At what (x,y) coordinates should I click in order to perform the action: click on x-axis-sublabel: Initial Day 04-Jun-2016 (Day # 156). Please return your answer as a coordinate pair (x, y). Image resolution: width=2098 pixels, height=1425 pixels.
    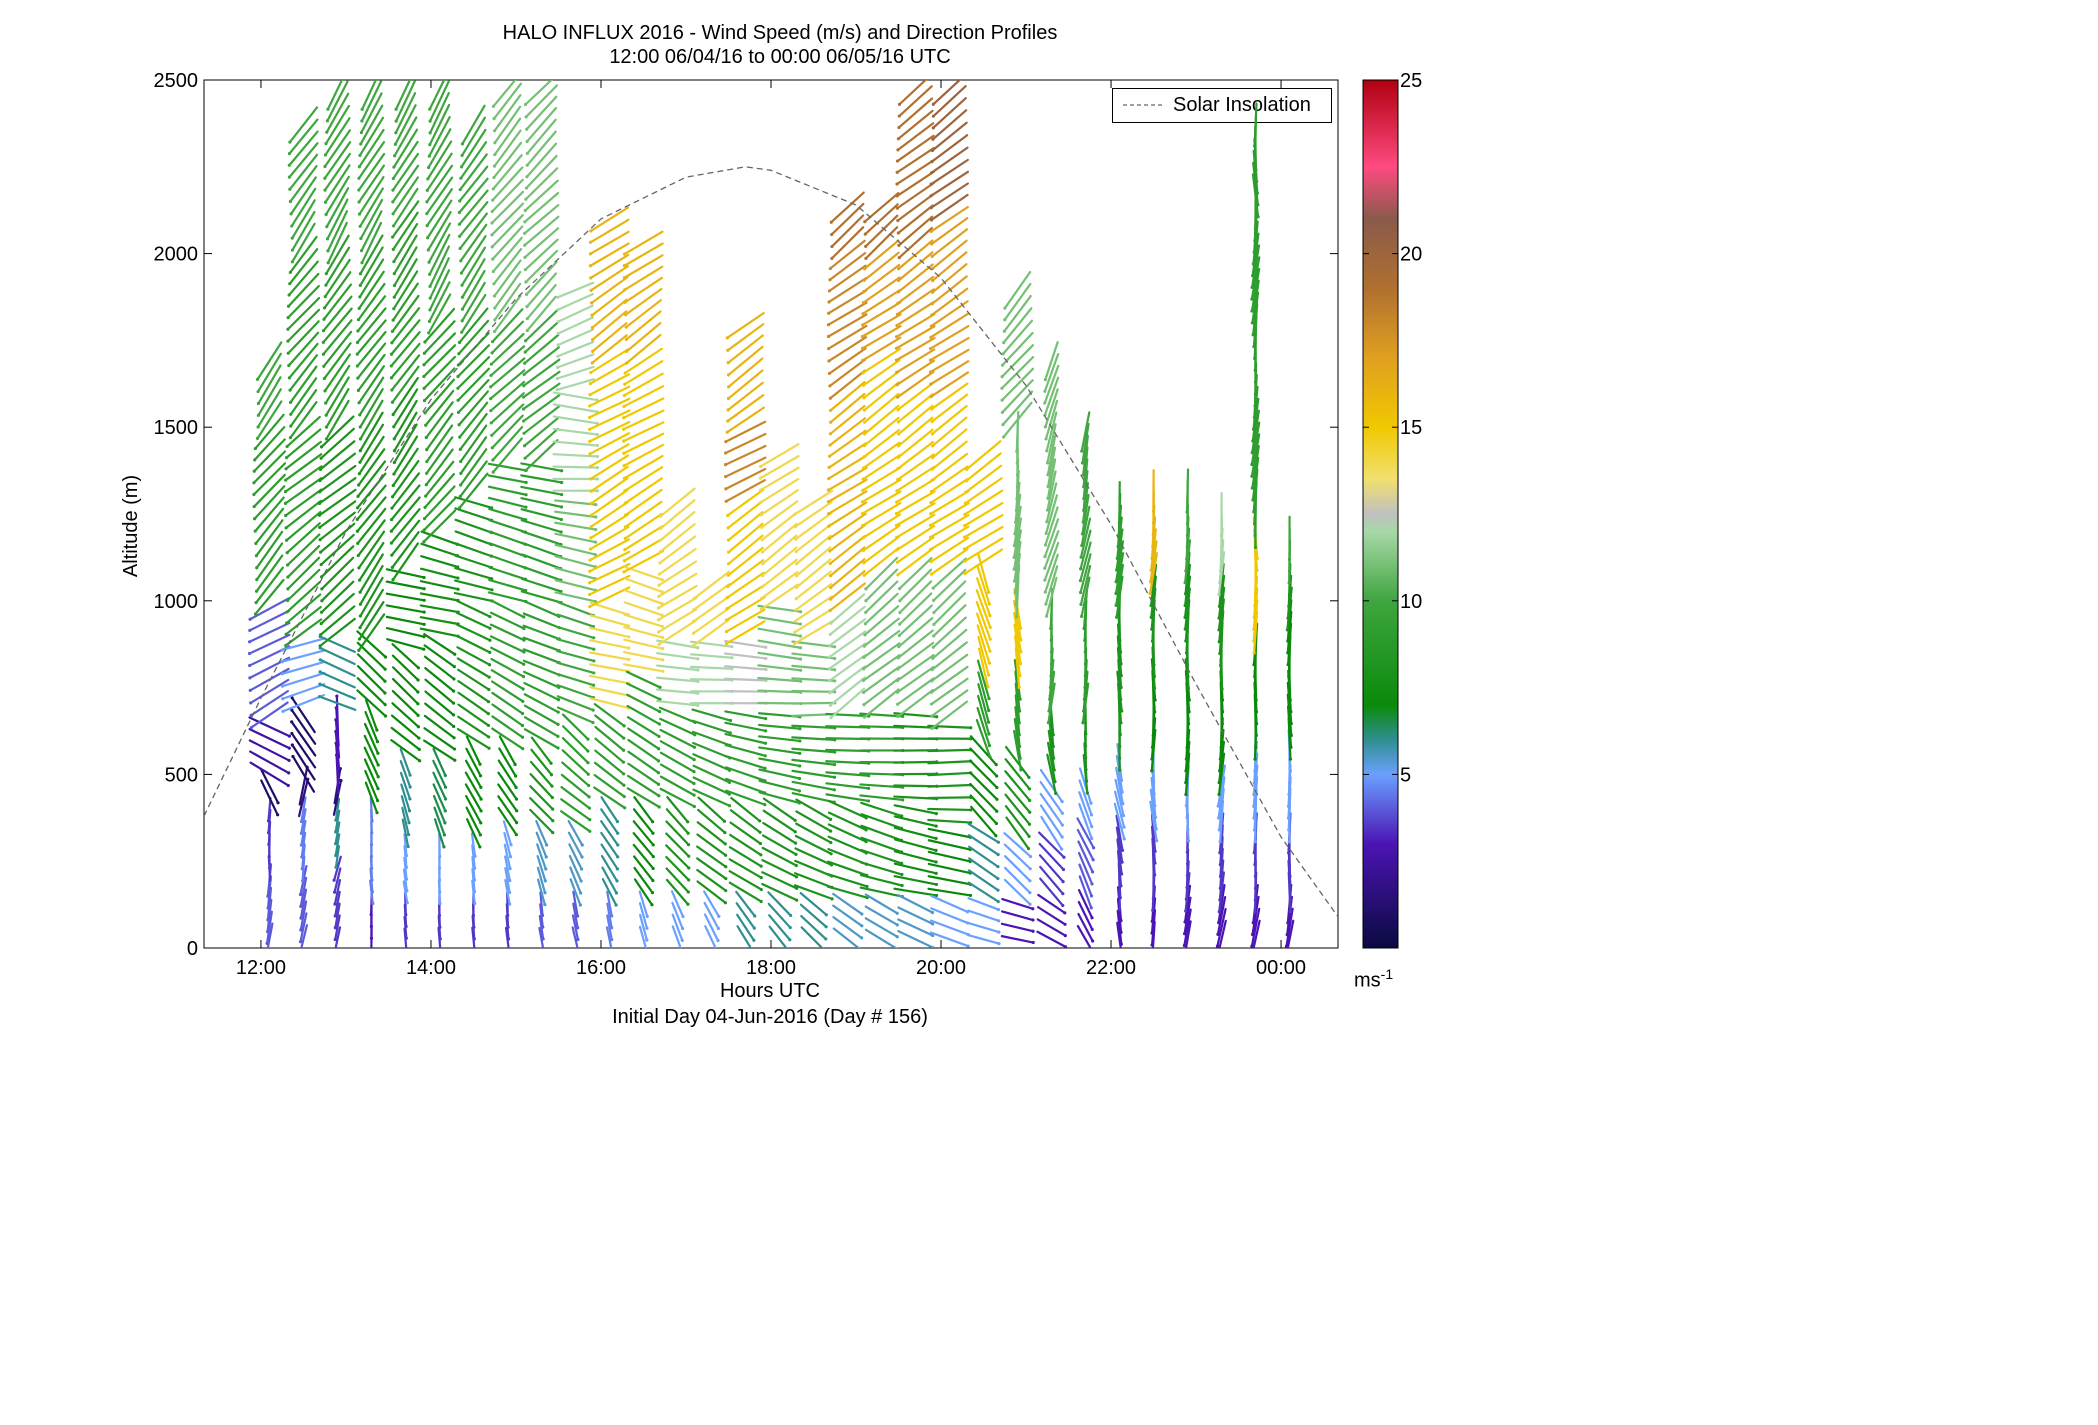
    Looking at the image, I should click on (770, 1017).